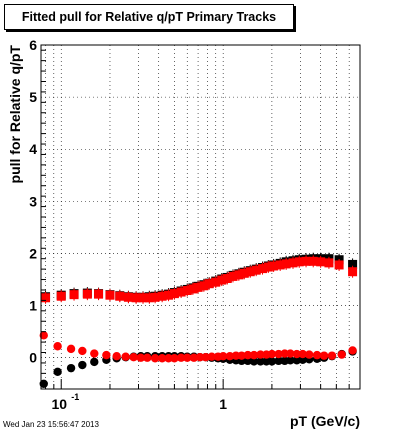 The image size is (400, 433). Describe the element at coordinates (33, 253) in the screenshot. I see `y-tick-label: 2` at that location.